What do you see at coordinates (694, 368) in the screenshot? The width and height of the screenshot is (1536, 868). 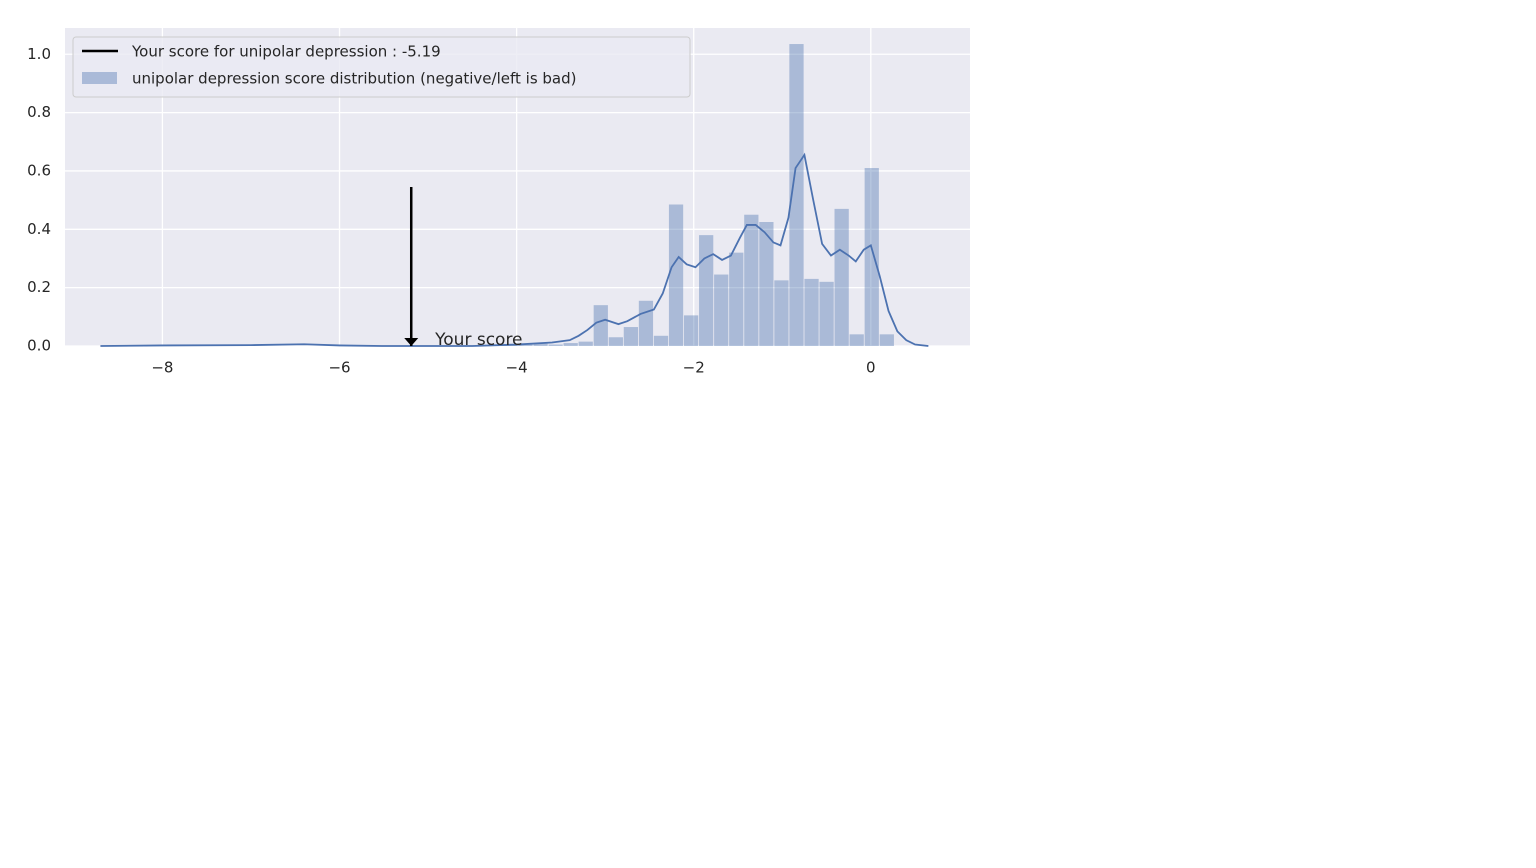 I see `x-tick-label: −2` at bounding box center [694, 368].